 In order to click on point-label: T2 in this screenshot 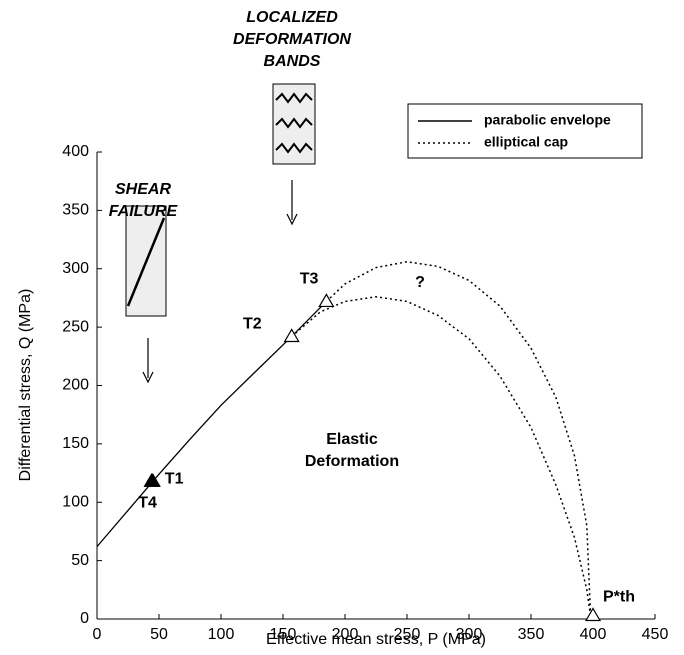, I will do `click(252, 324)`.